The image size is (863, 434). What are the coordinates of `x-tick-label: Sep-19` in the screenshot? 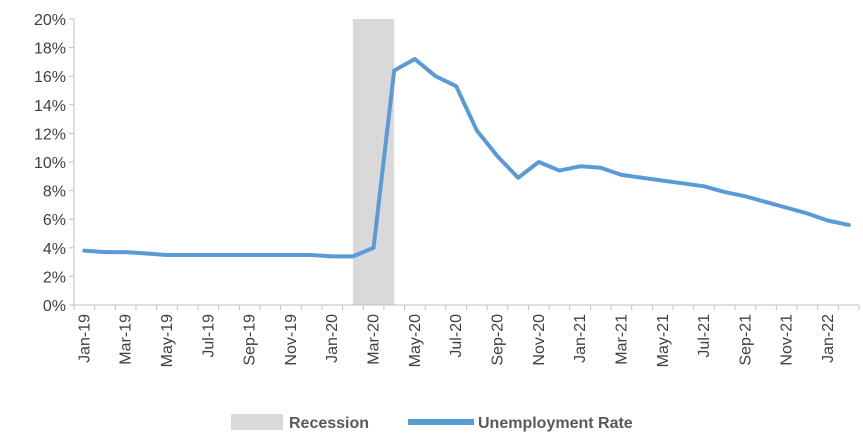 It's located at (250, 340).